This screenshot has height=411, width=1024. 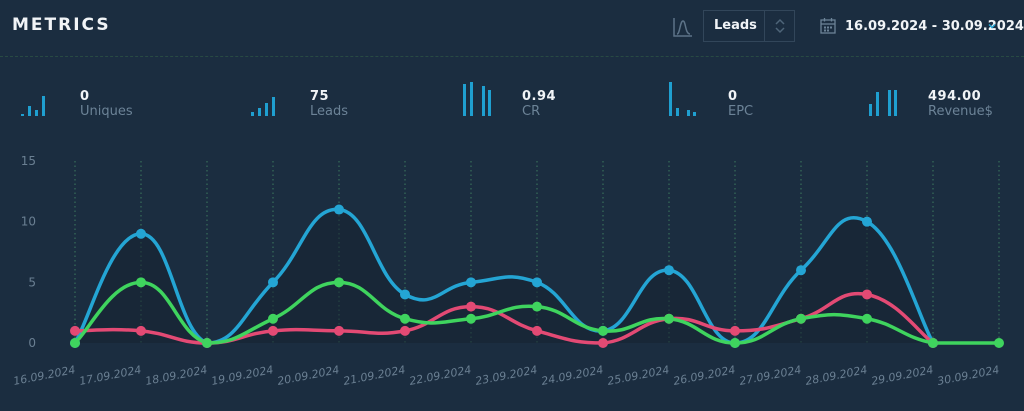 What do you see at coordinates (28, 161) in the screenshot?
I see `y-tick-label: 15` at bounding box center [28, 161].